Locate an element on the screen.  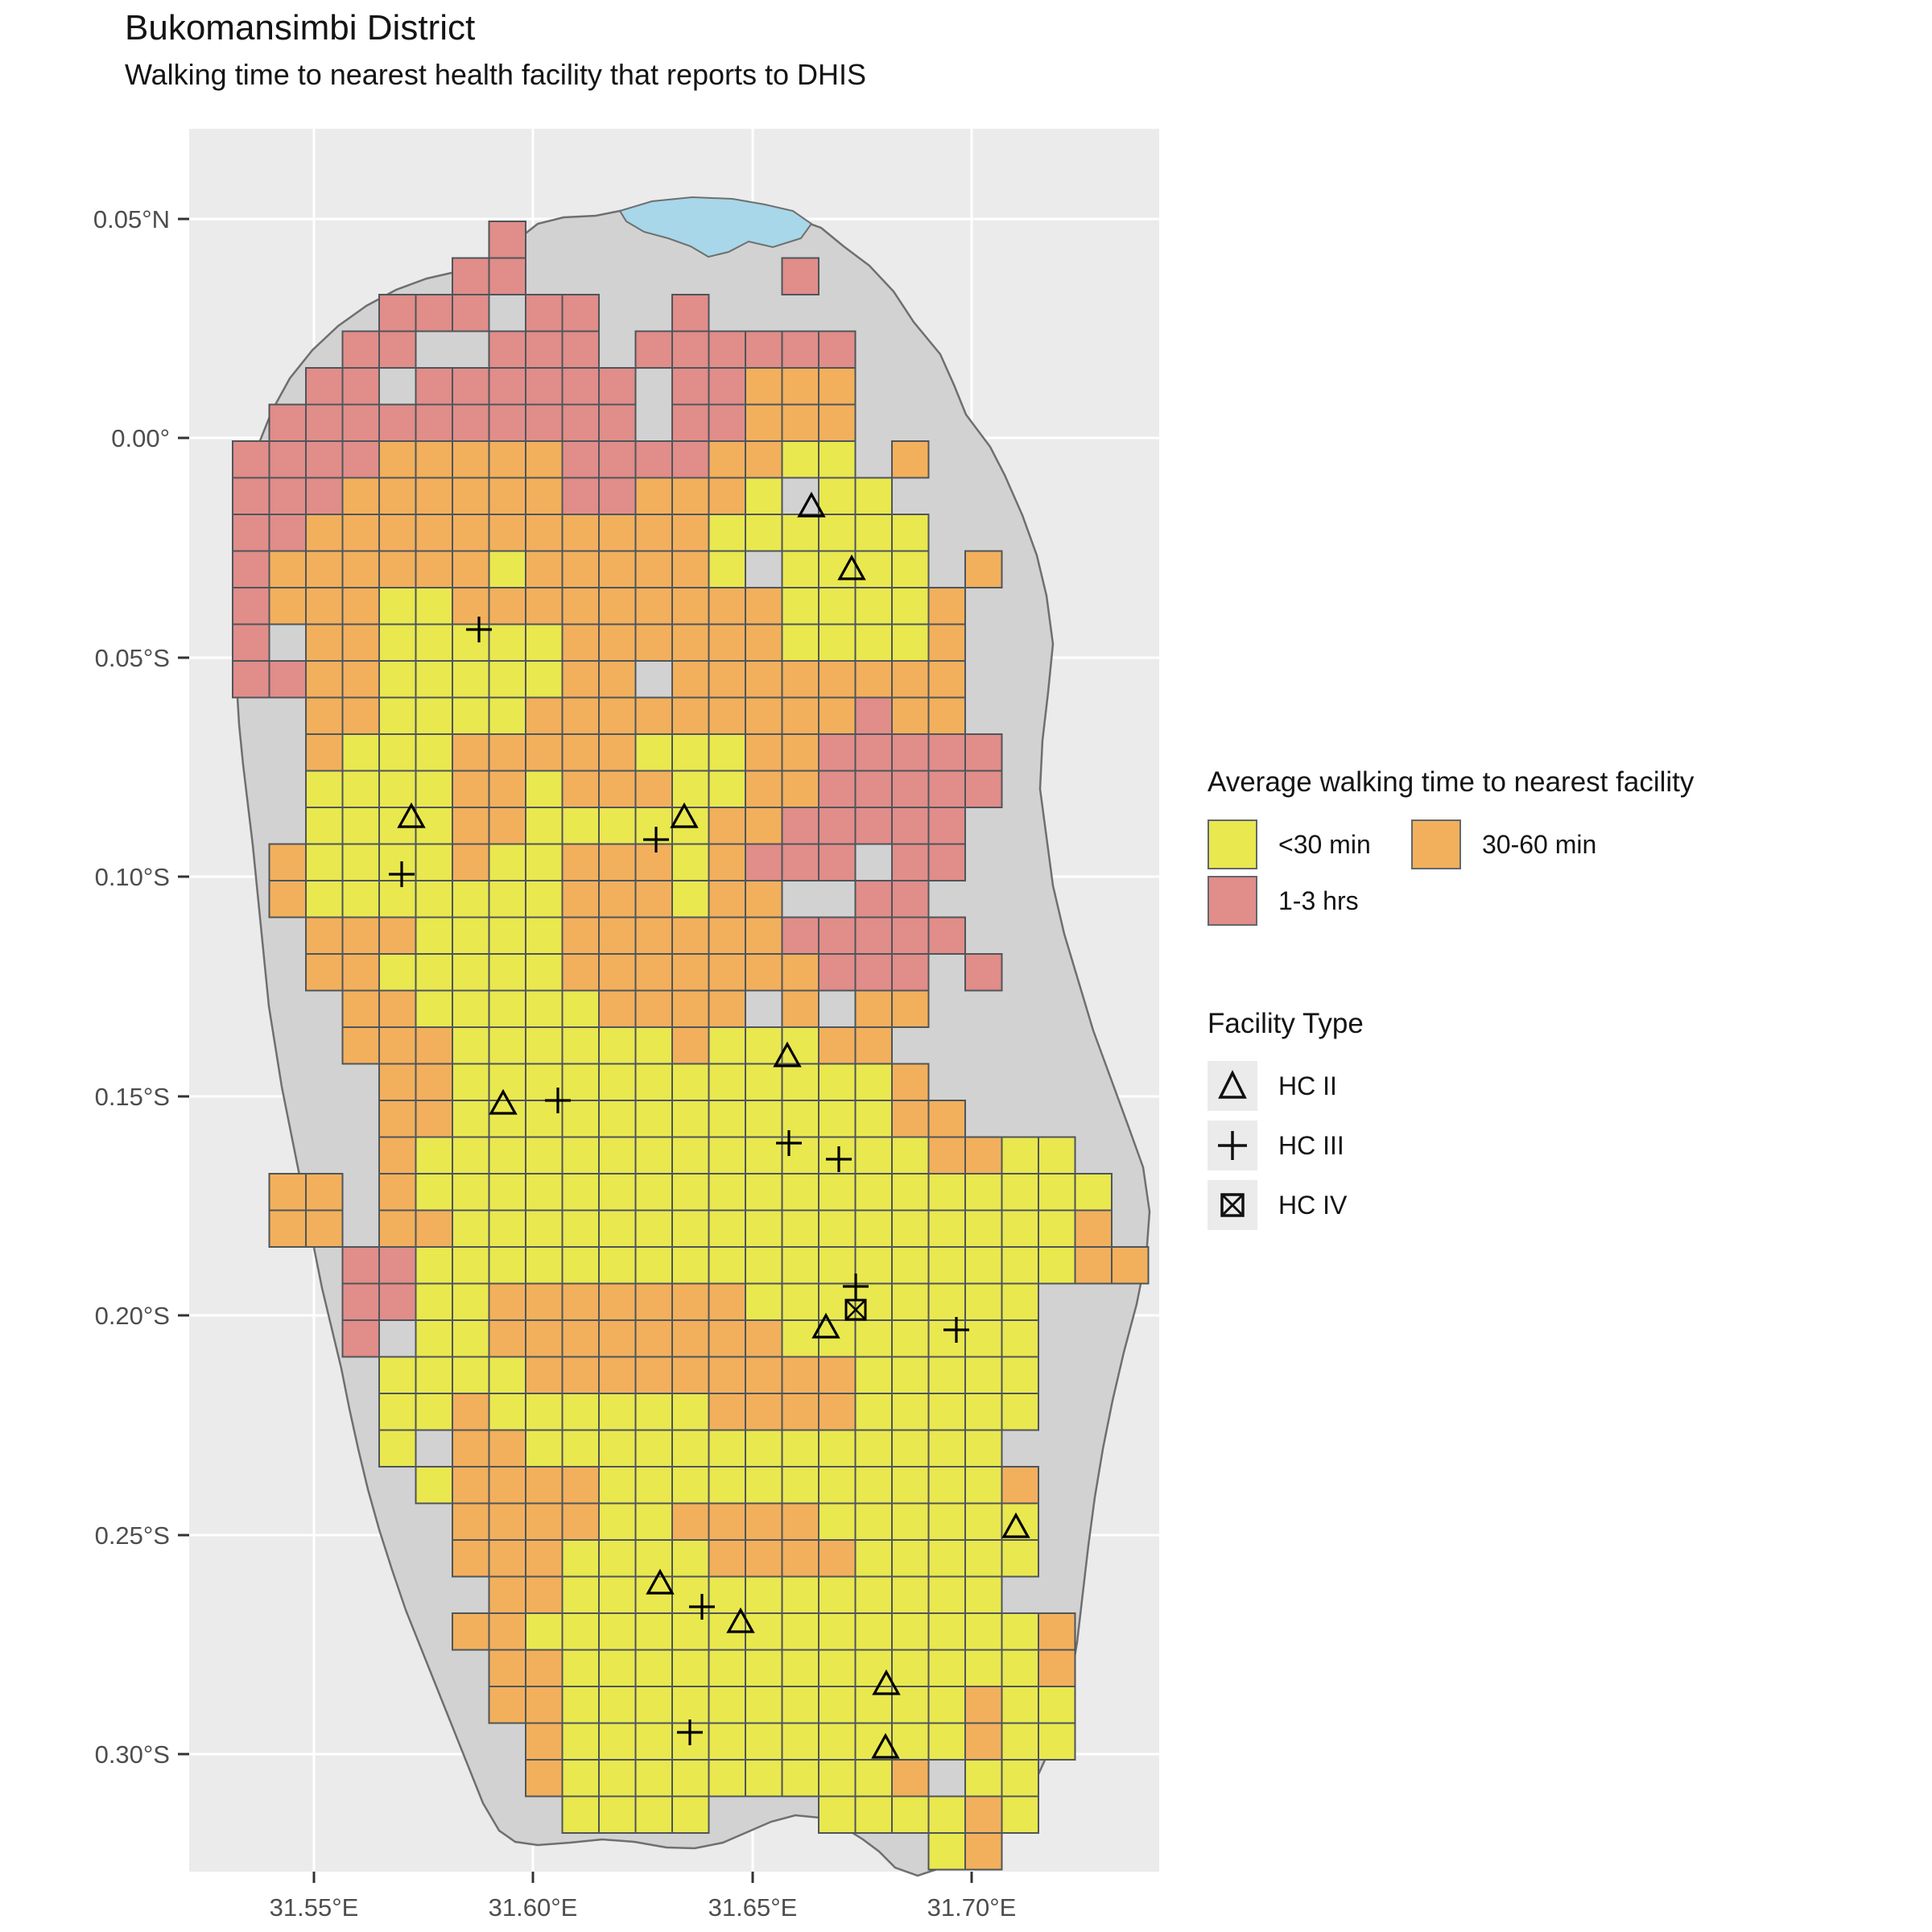
legend-item-hc3: HC III is located at coordinates (1449, 1145).